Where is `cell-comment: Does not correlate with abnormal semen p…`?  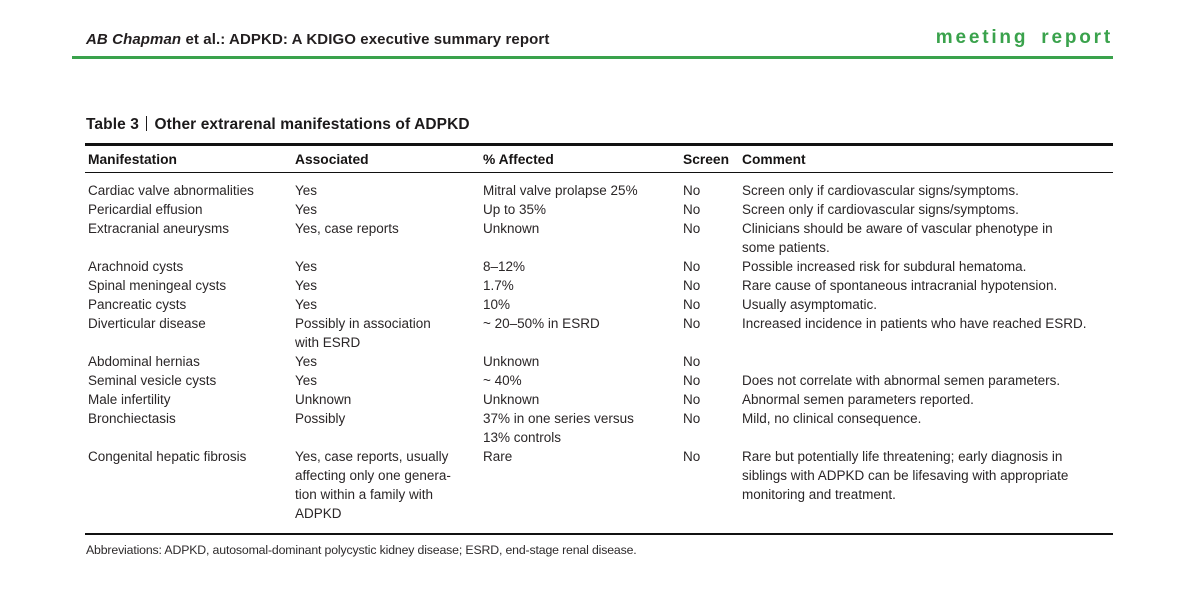 cell-comment: Does not correlate with abnormal semen p… is located at coordinates (901, 380).